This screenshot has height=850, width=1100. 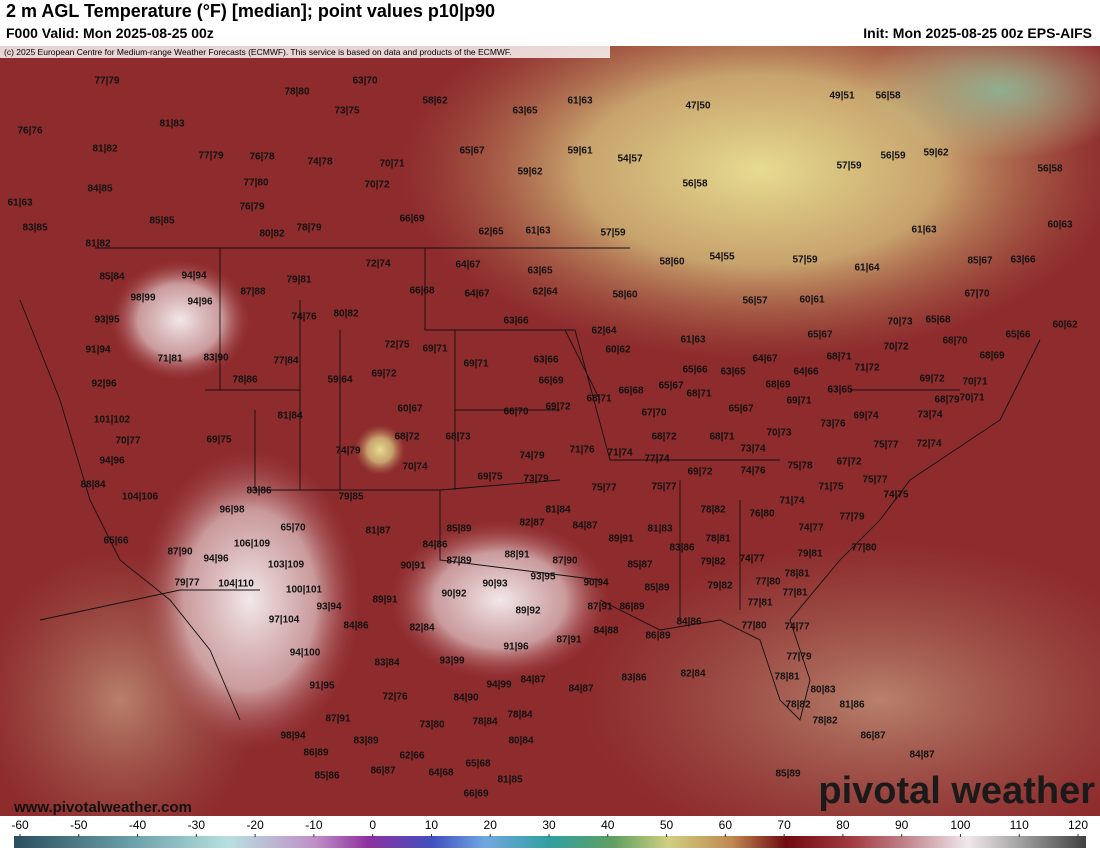 I want to click on point-value: 82|84, so click(x=692, y=674).